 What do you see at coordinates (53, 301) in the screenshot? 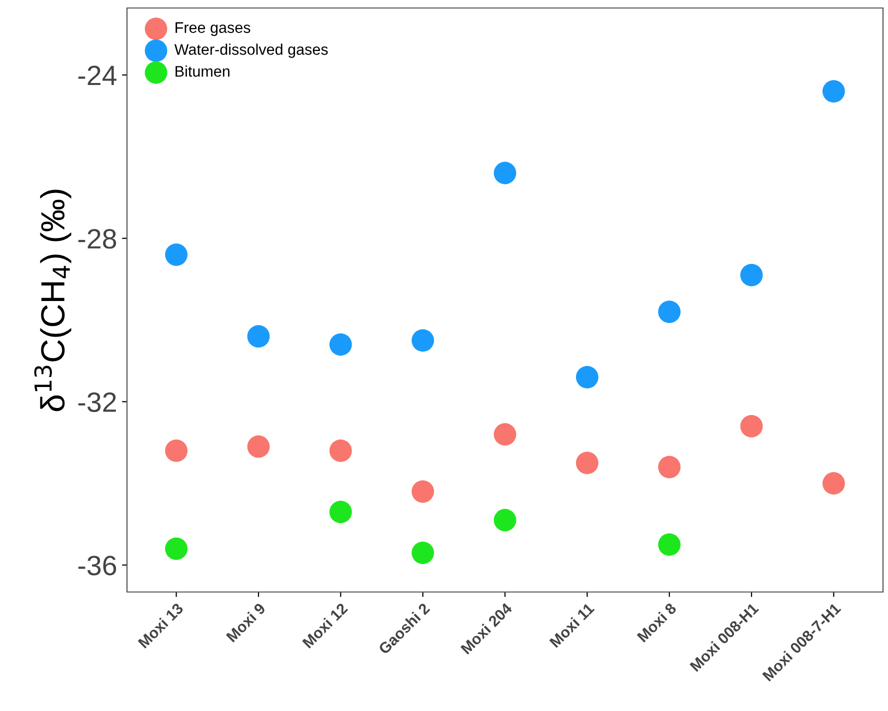
I see `y-axis-title: δ$^{13}$C(CH$_{4}$) (‰)` at bounding box center [53, 301].